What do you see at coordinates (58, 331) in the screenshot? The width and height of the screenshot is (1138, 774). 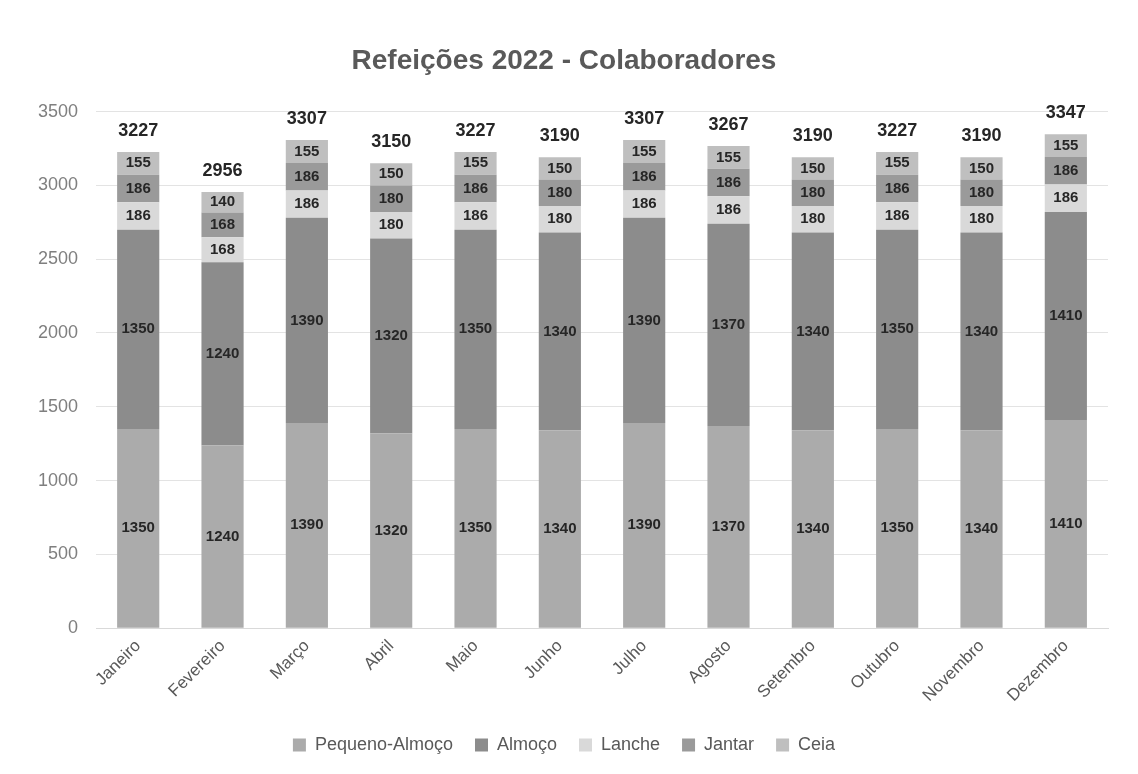 I see `y-tick-label: 2000` at bounding box center [58, 331].